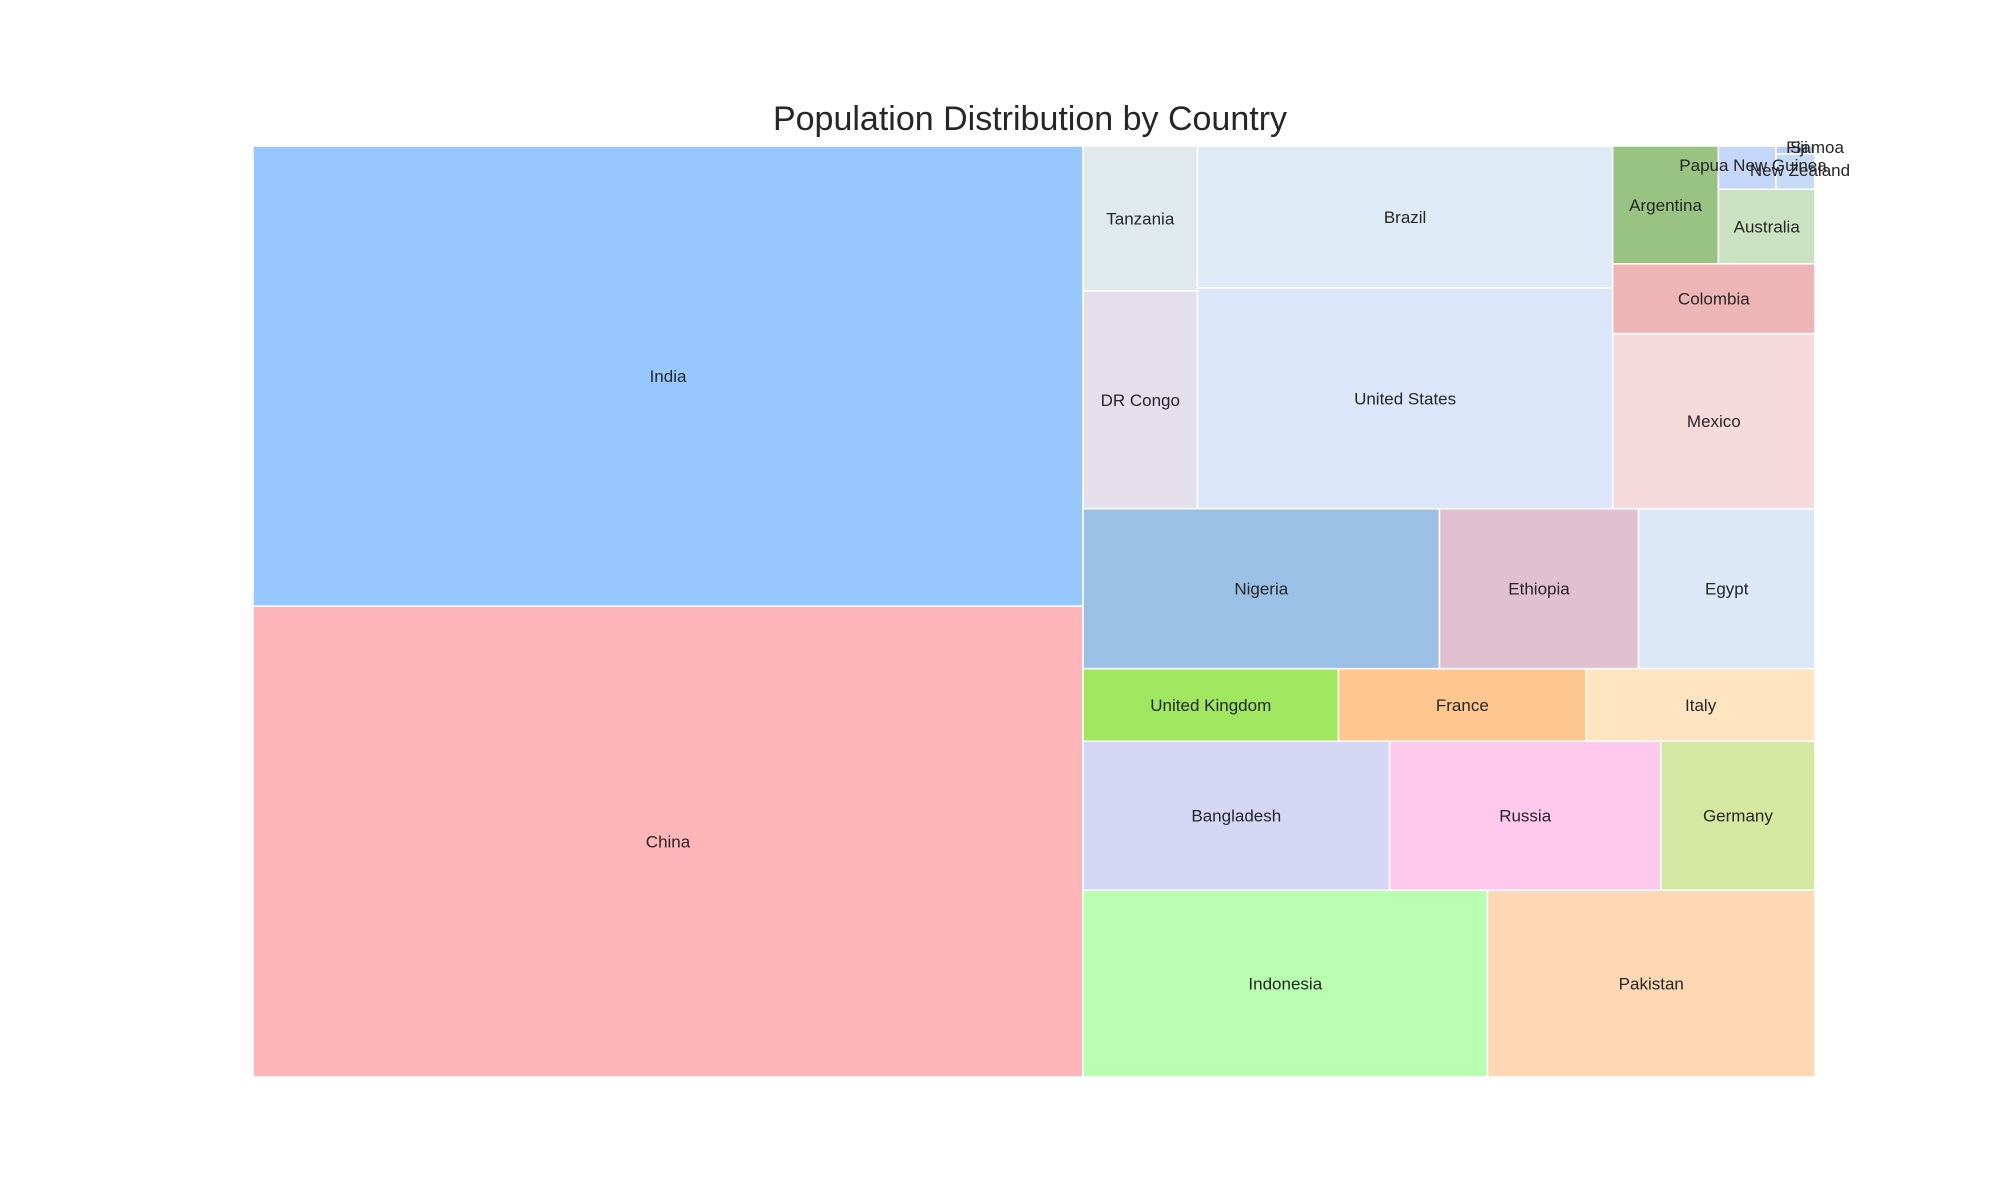  I want to click on tile-russia, so click(1525, 815).